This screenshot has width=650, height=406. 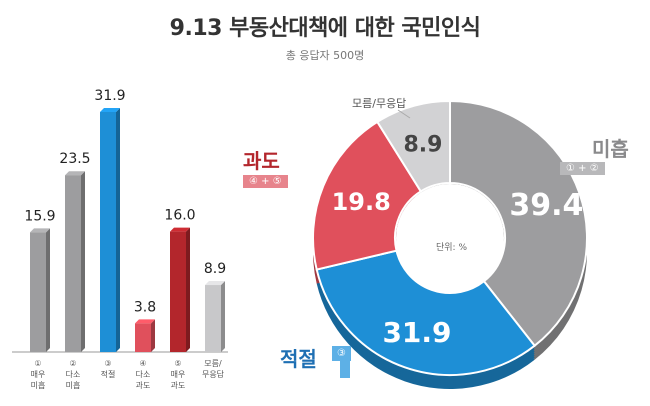 What do you see at coordinates (39, 216) in the screenshot?
I see `bar-value-label: 15.9` at bounding box center [39, 216].